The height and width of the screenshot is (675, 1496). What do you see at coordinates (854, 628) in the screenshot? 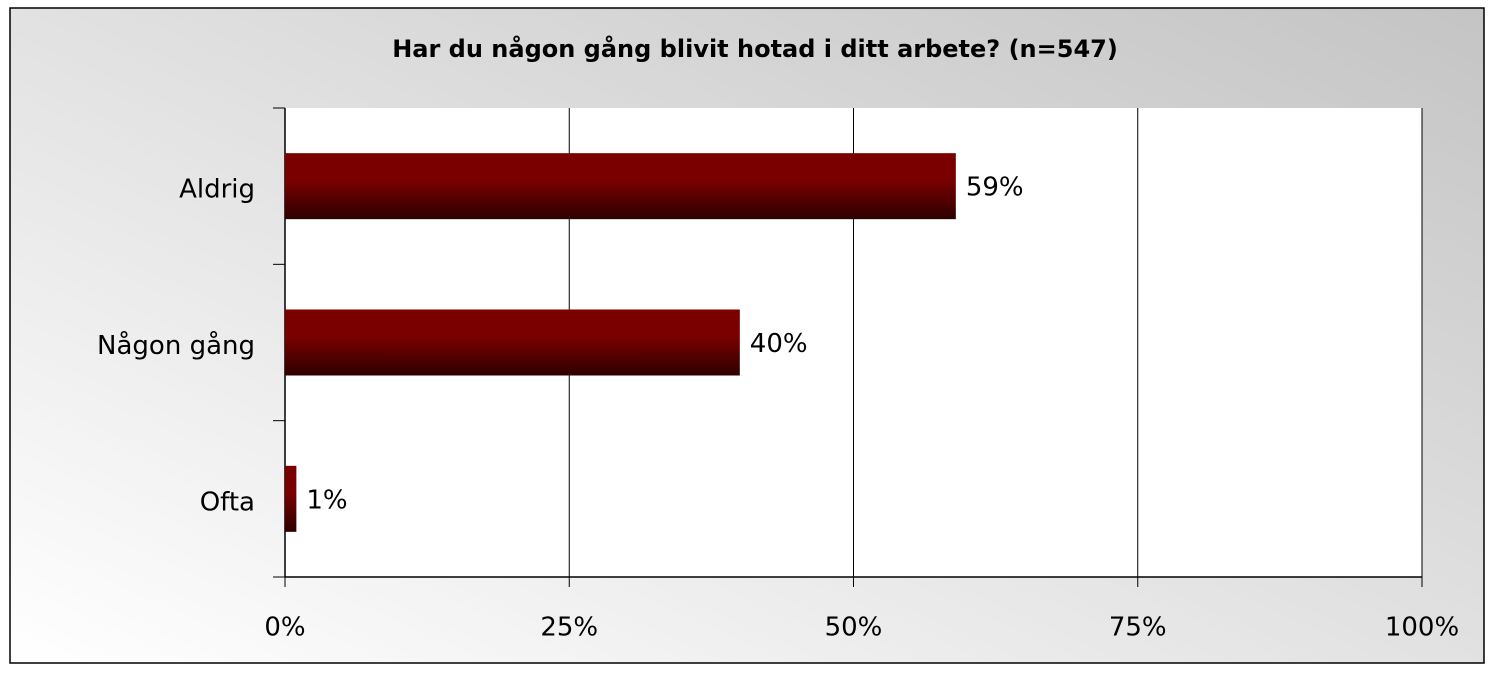
I see `x-tick-label: 50%` at bounding box center [854, 628].